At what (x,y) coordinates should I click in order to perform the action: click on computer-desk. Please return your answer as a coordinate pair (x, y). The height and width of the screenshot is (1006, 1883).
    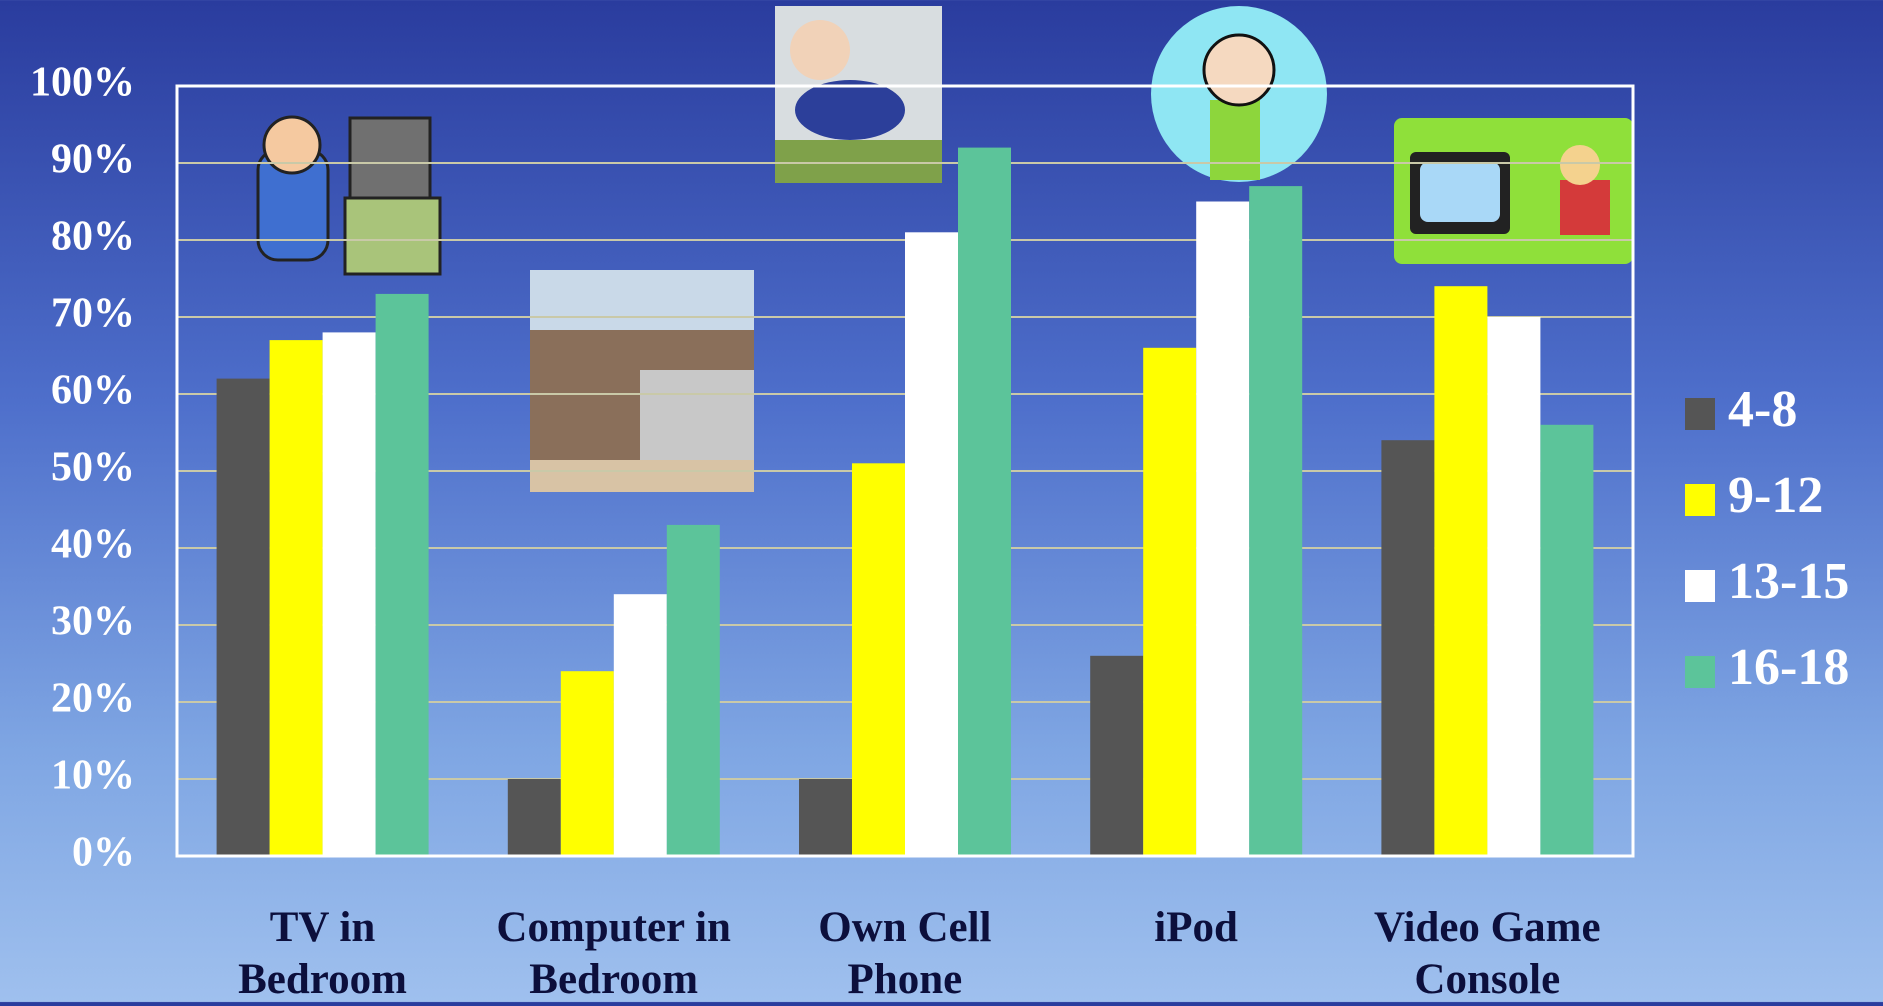
    Looking at the image, I should click on (642, 476).